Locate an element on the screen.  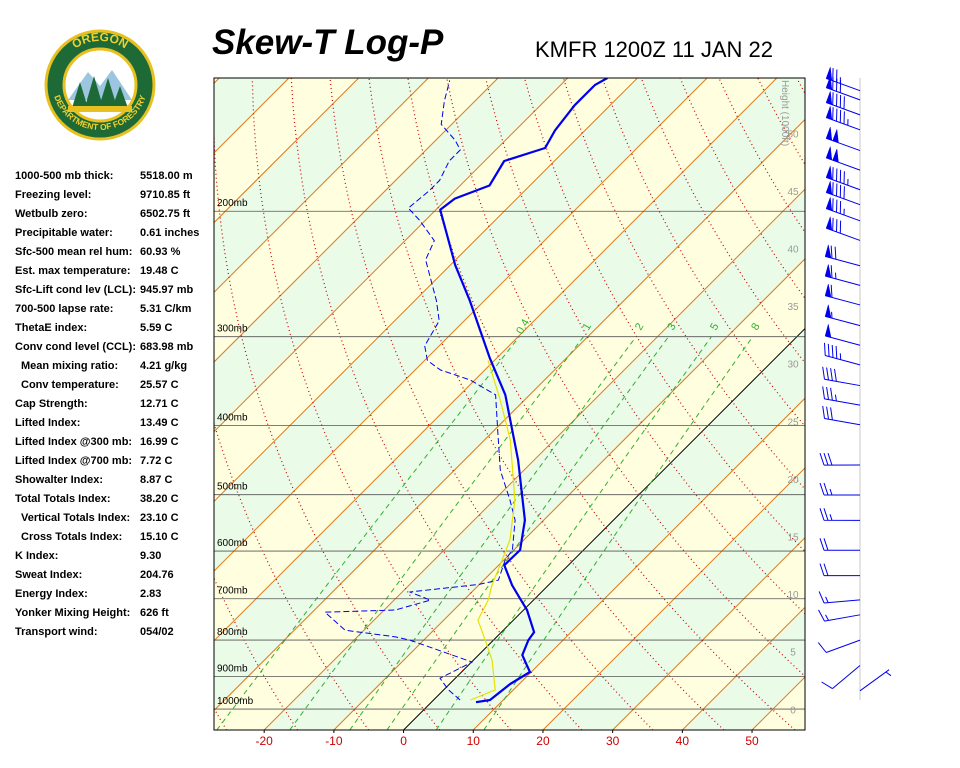
stat-label: Energy Index: is located at coordinates (51, 594).